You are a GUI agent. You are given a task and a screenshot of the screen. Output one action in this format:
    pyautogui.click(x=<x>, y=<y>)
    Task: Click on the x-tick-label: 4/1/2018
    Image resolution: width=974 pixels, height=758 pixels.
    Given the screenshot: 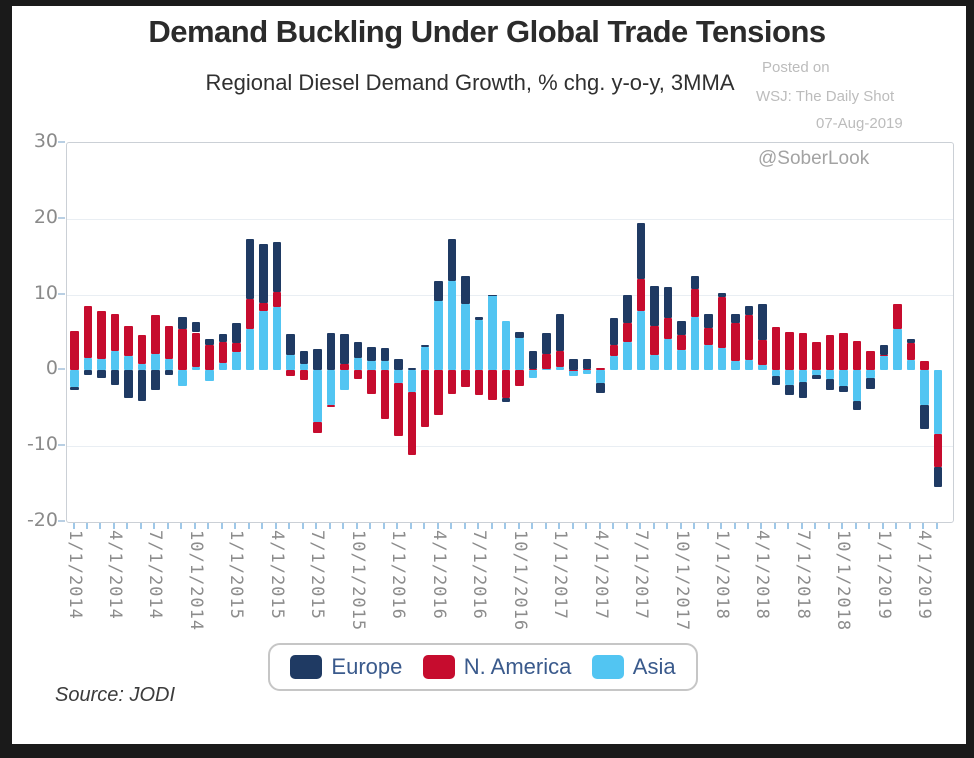 What is the action you would take?
    pyautogui.click(x=762, y=575)
    